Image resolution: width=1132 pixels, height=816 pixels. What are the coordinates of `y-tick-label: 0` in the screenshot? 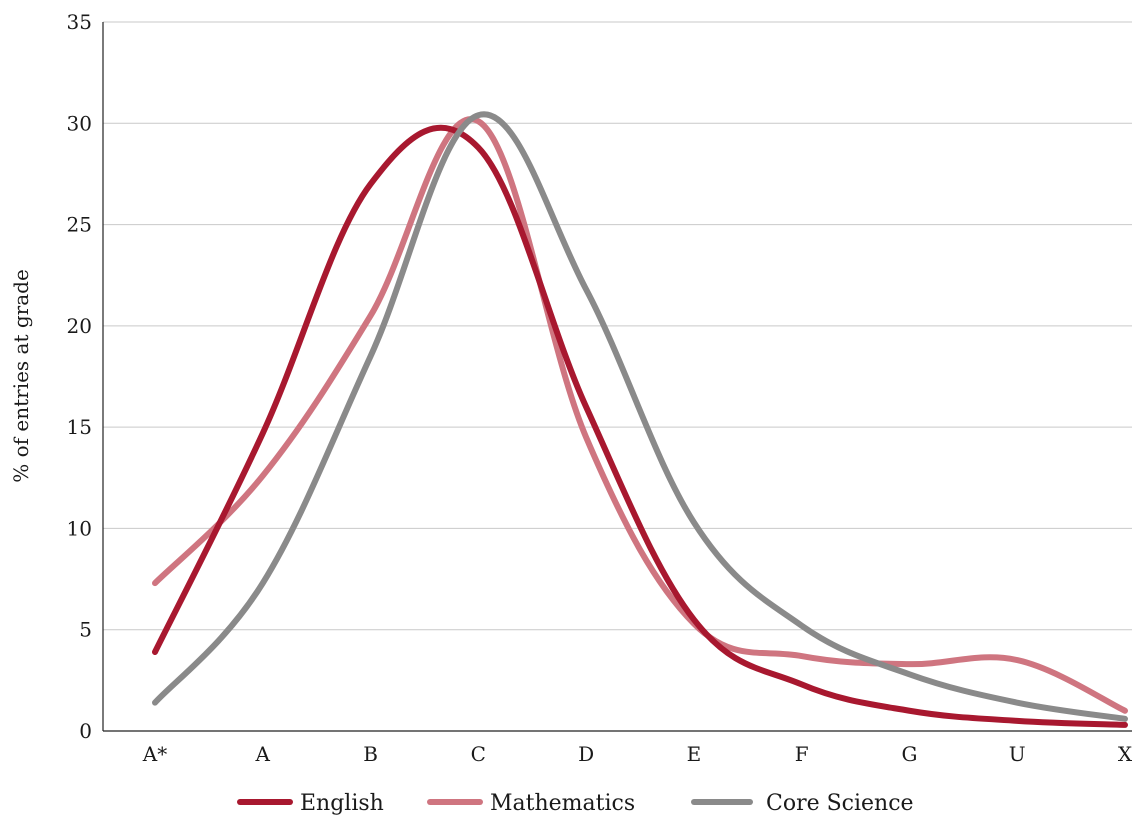 It's located at (85, 731).